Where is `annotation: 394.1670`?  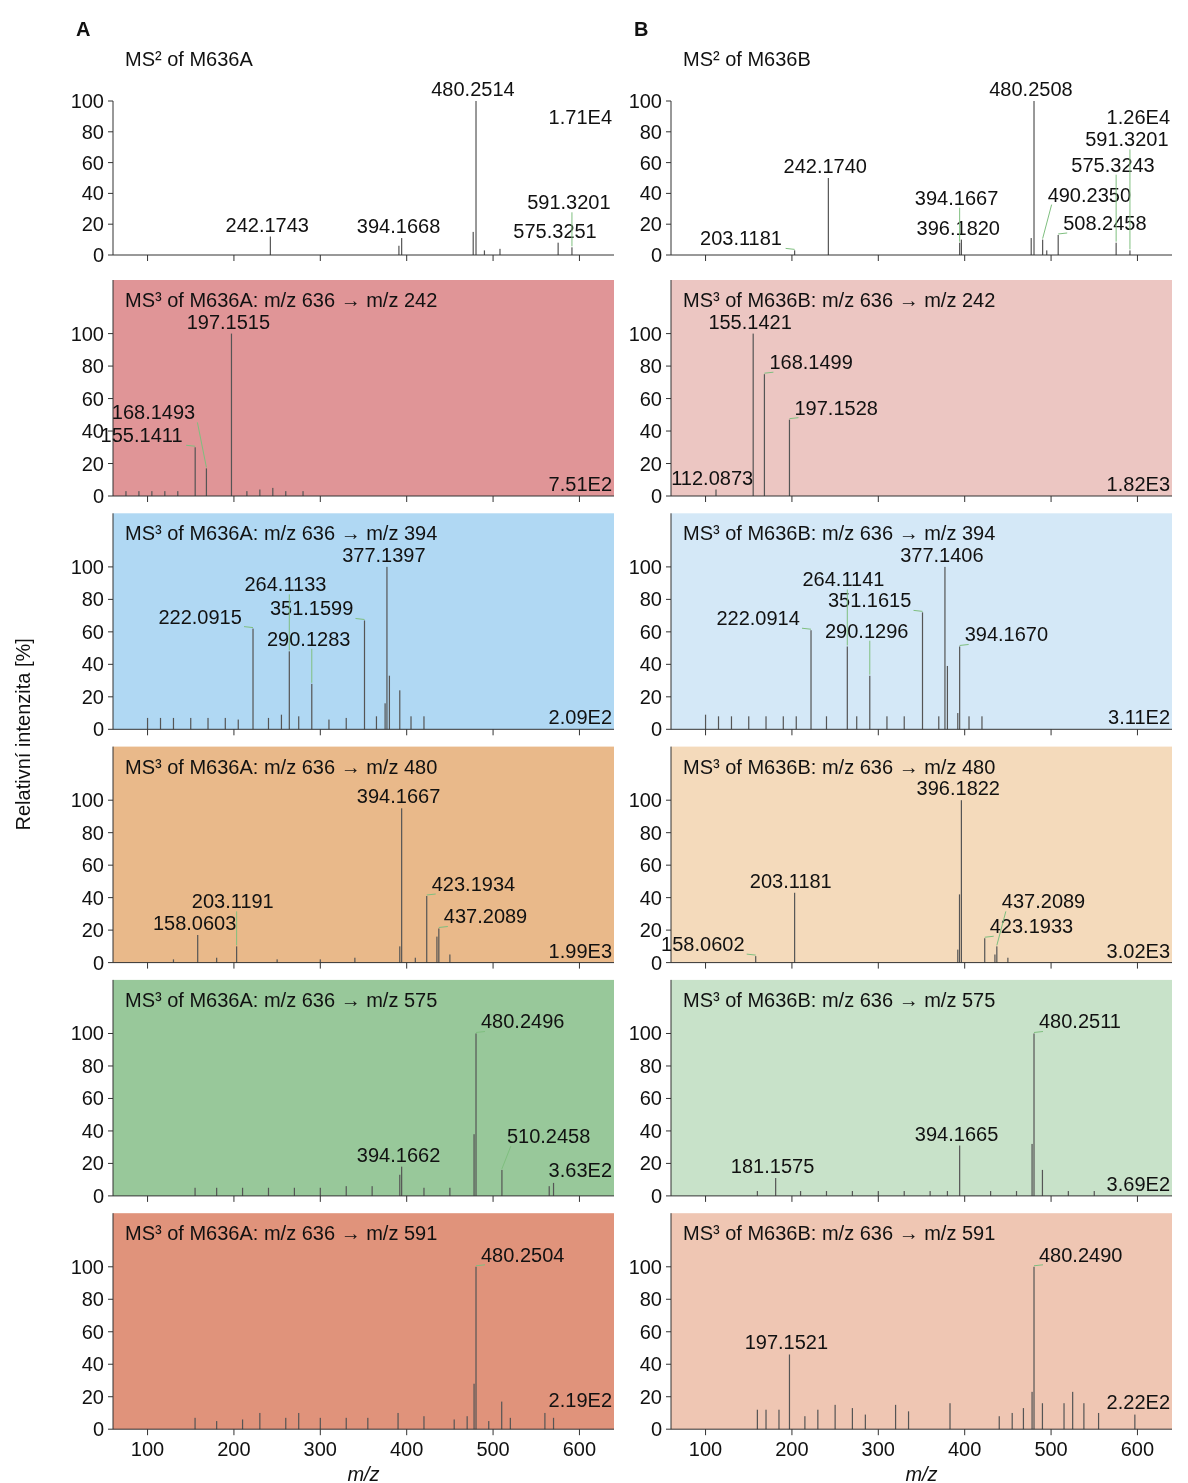 annotation: 394.1670 is located at coordinates (1006, 634).